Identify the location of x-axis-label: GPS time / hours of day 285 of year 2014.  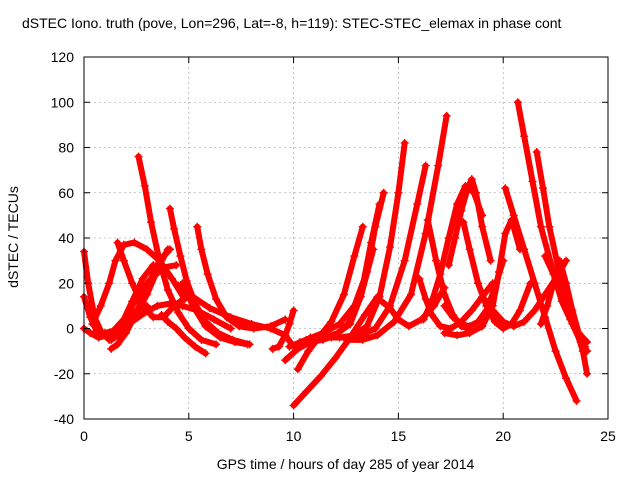
(345, 464).